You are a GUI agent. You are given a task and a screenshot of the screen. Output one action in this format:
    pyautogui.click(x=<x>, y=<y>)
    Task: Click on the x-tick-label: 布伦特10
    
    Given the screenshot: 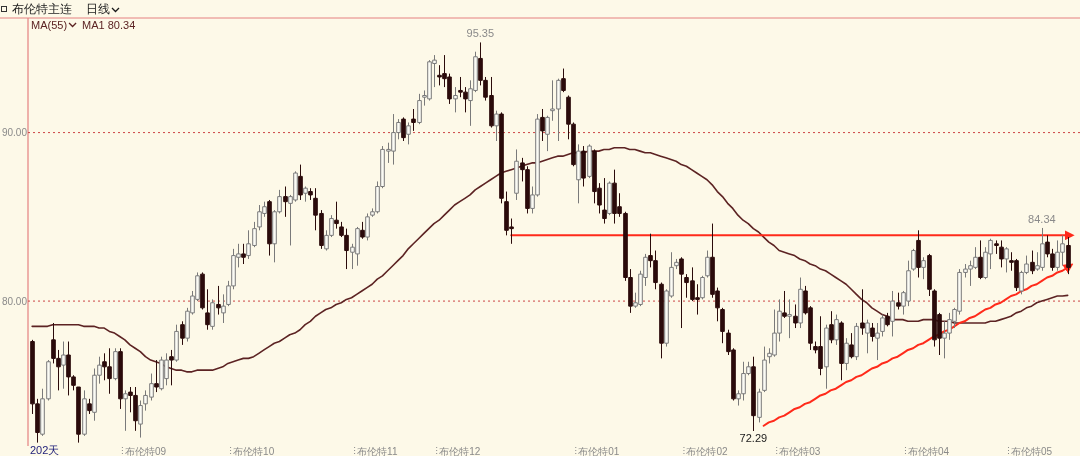 What is the action you would take?
    pyautogui.click(x=254, y=450)
    